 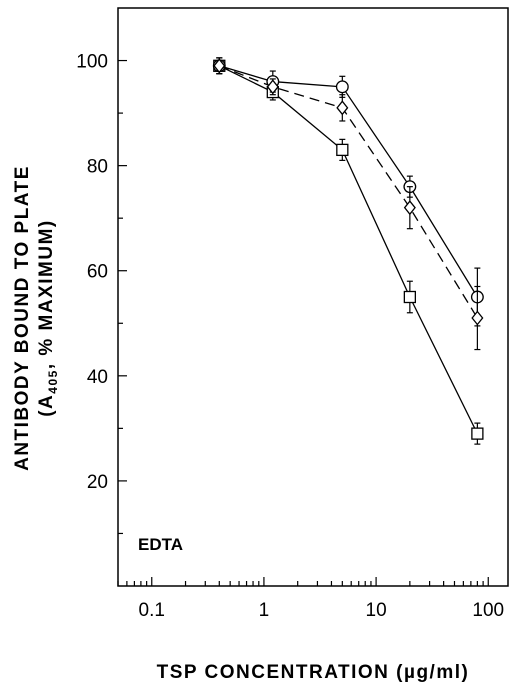 I want to click on x-tick-label: 0.1, so click(x=152, y=610).